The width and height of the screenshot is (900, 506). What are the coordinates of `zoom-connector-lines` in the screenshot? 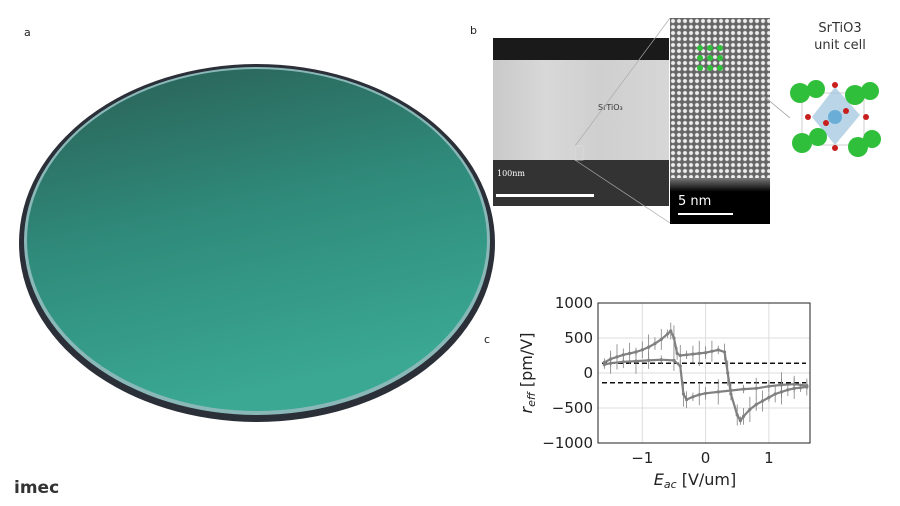 It's located at (682, 121).